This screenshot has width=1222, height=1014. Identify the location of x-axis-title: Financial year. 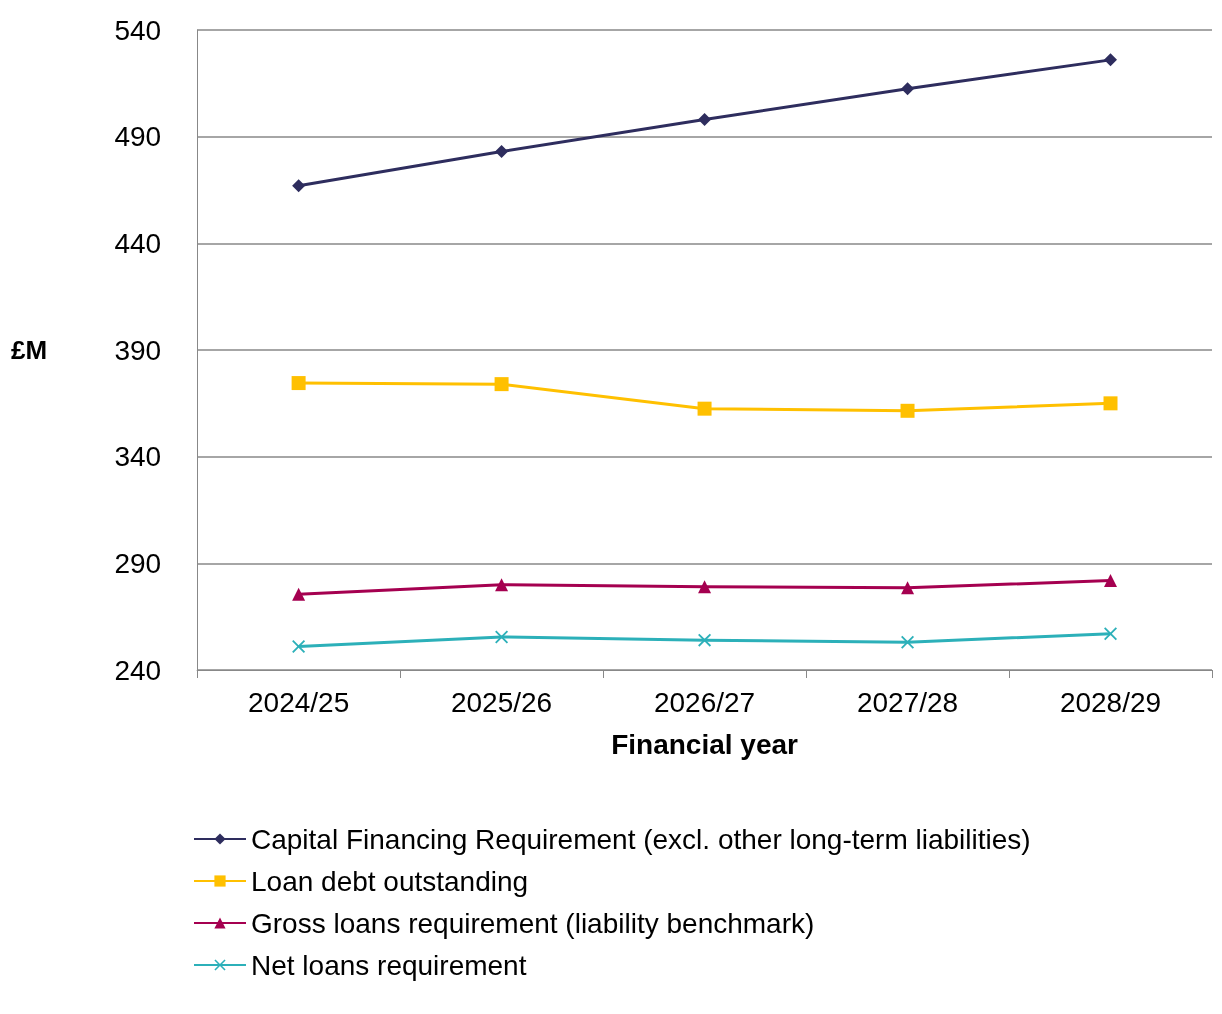
(705, 744).